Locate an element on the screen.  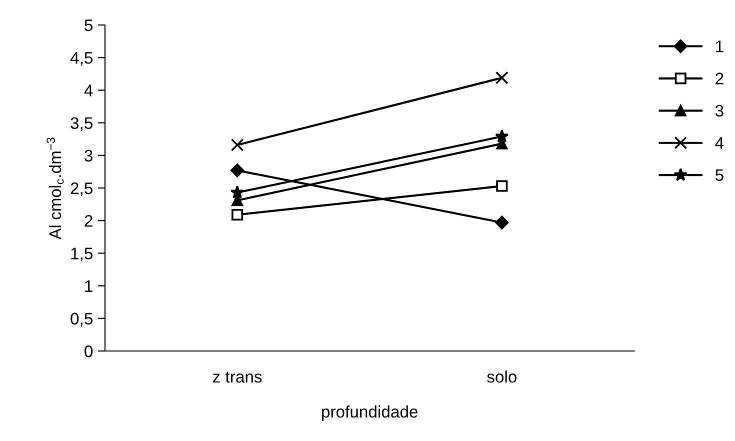
y-tick-label: 1,5 is located at coordinates (81, 255).